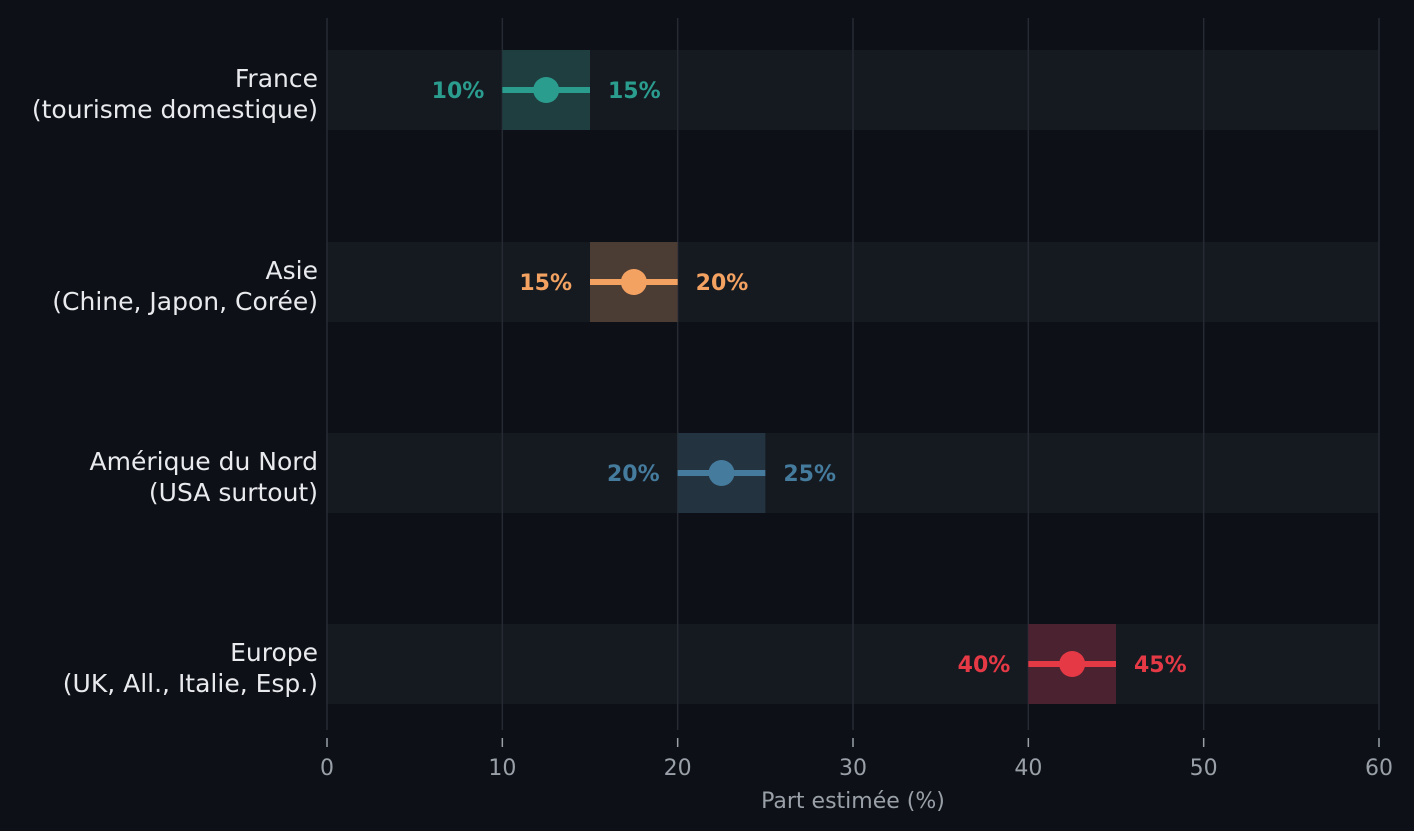 The image size is (1414, 831). Describe the element at coordinates (276, 78) in the screenshot. I see `category-label-line1: France` at that location.